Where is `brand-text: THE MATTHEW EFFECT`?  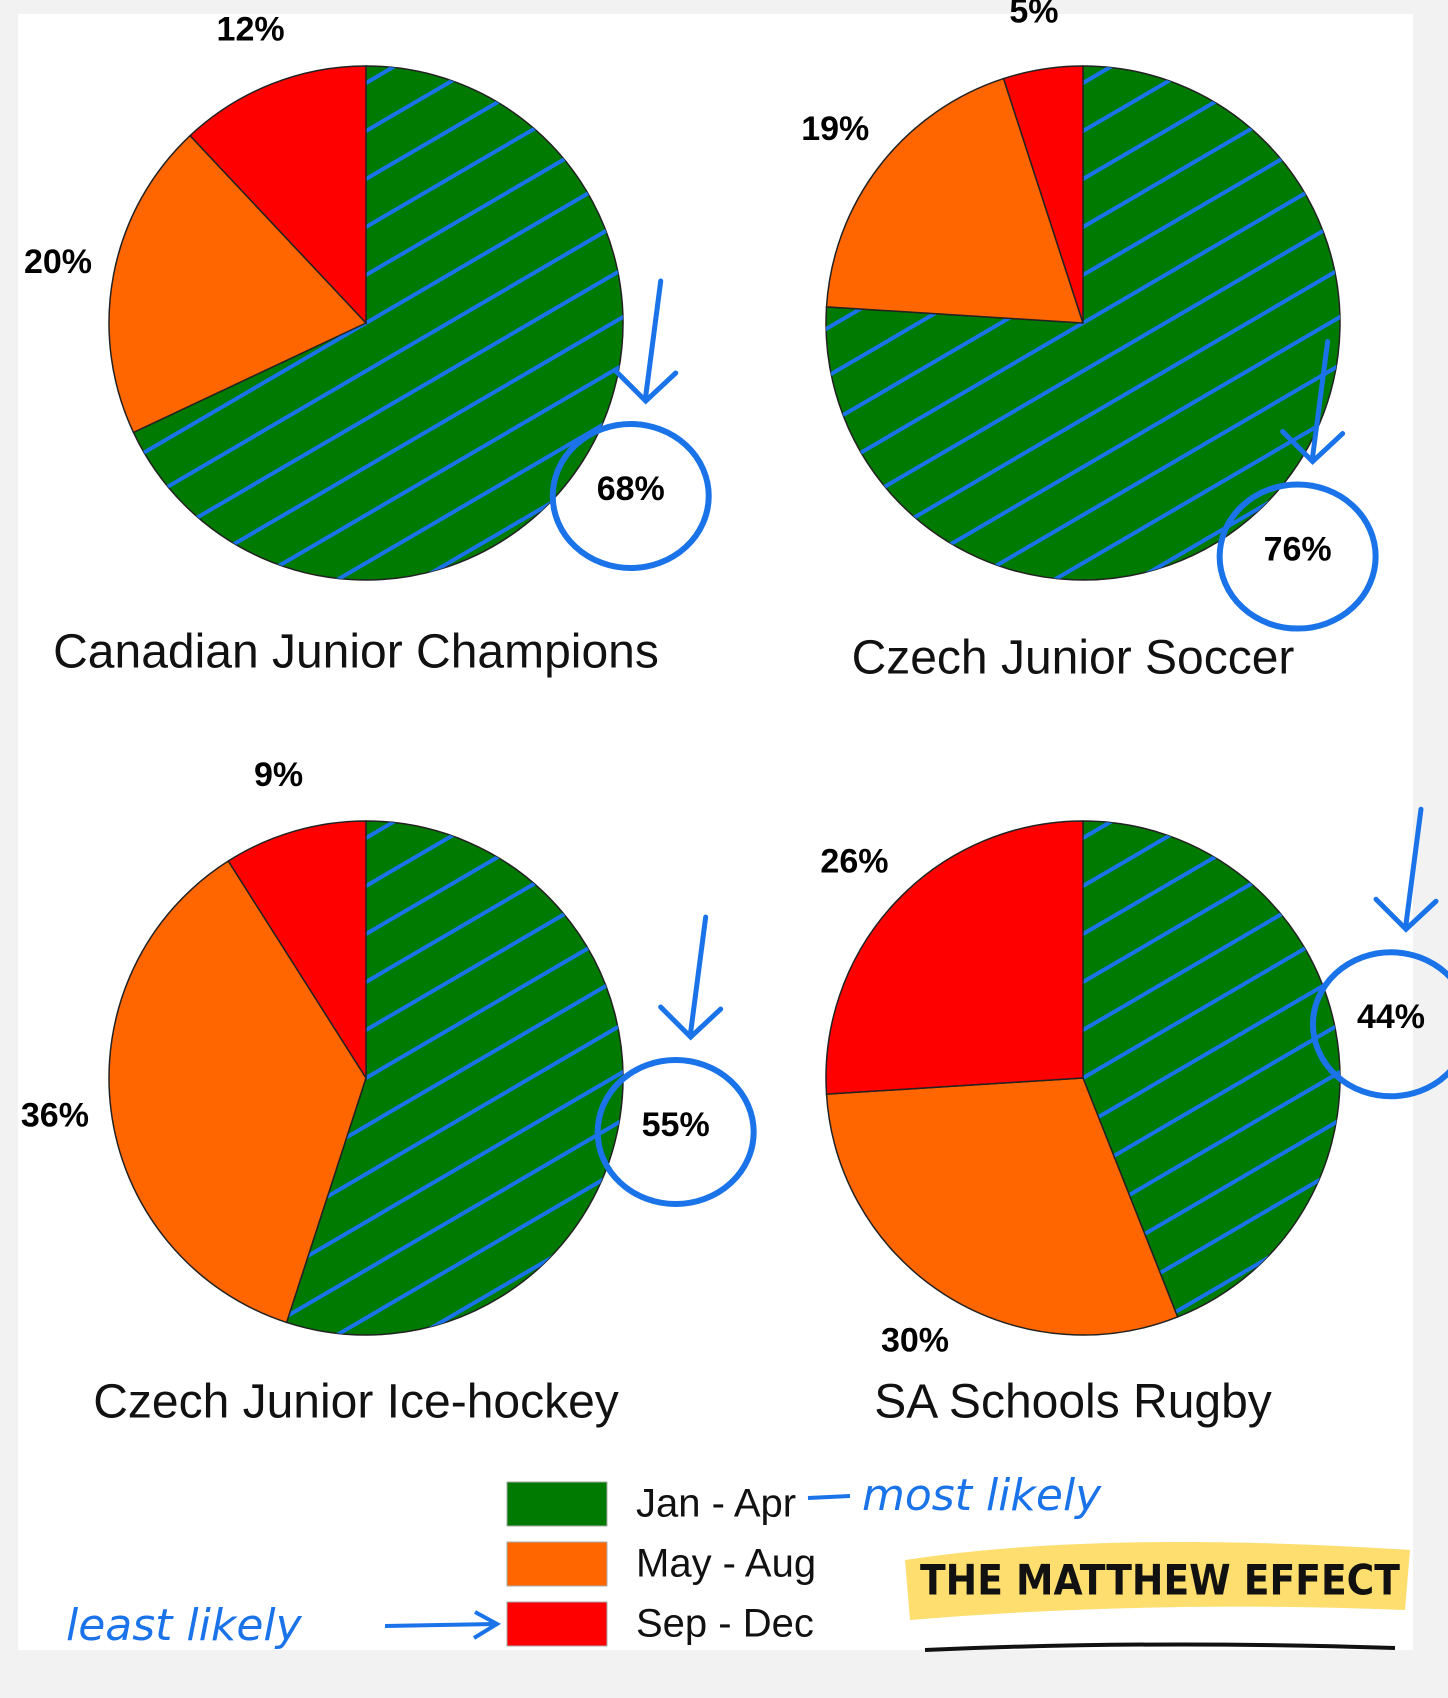 brand-text: THE MATTHEW EFFECT is located at coordinates (1160, 1580).